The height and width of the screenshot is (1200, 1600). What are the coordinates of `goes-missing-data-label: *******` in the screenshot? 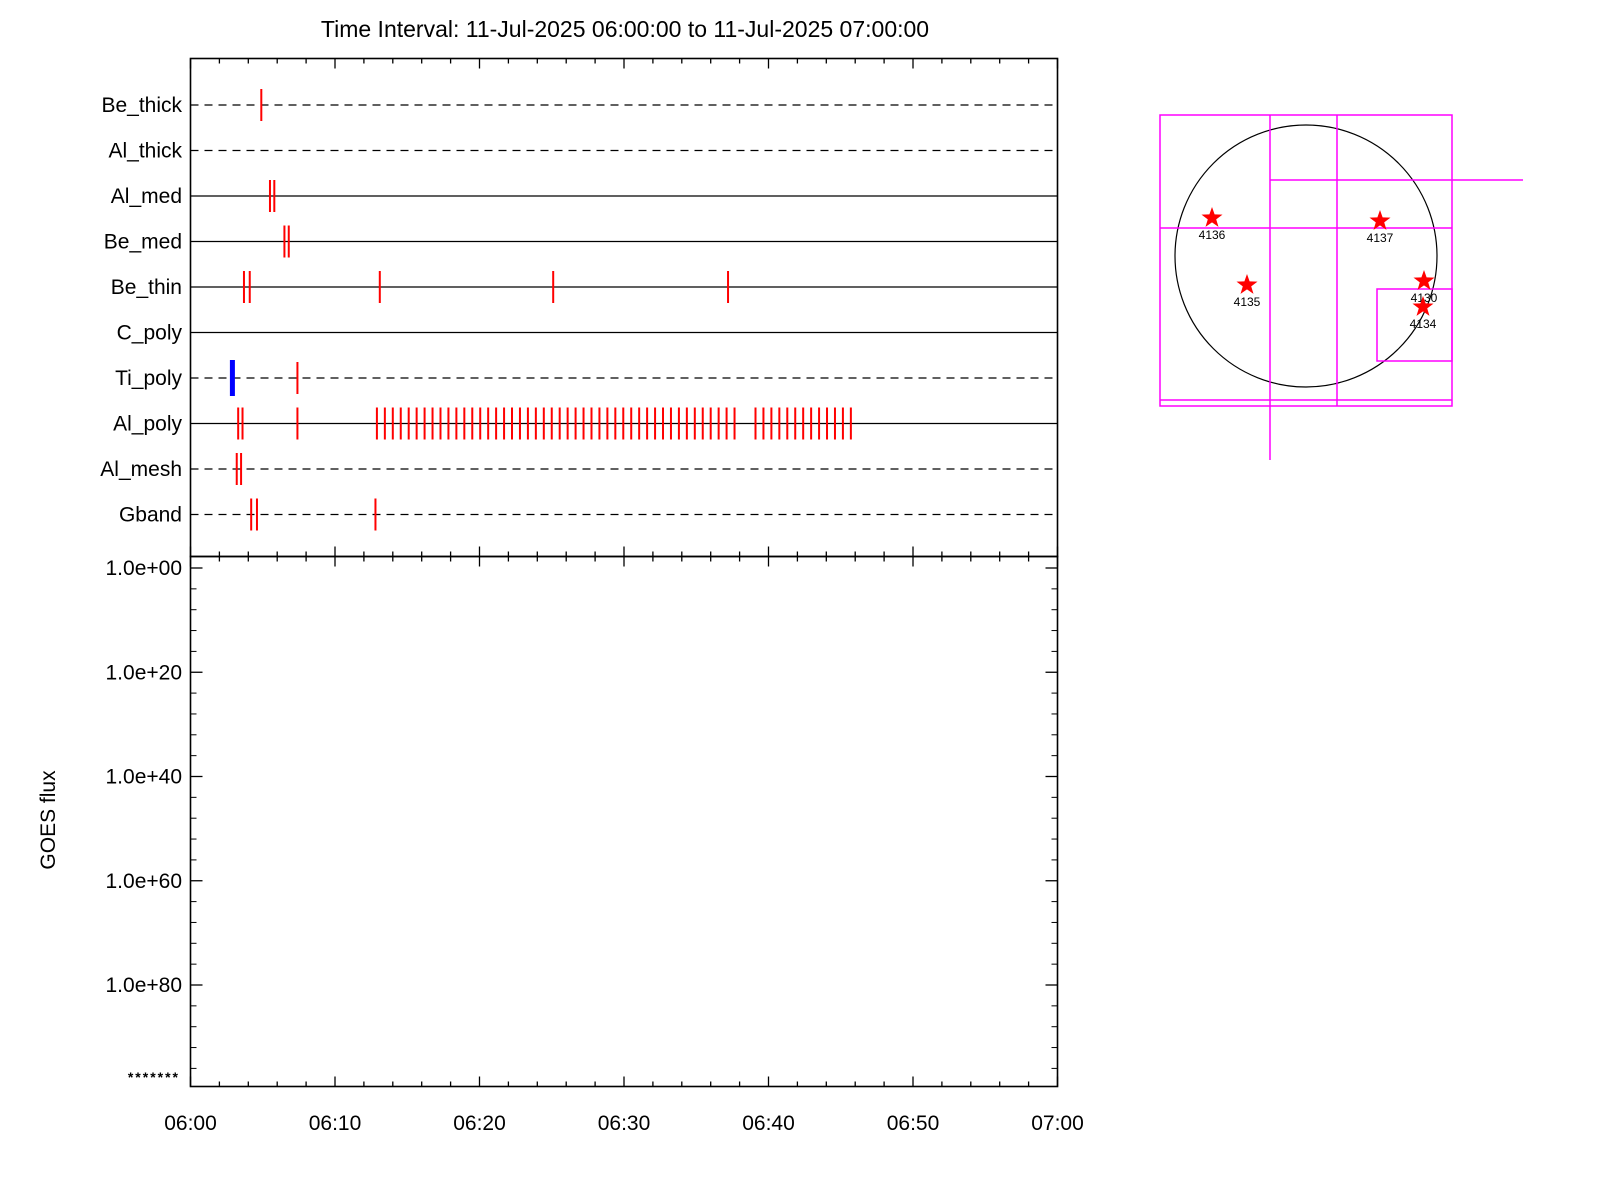 It's located at (154, 1077).